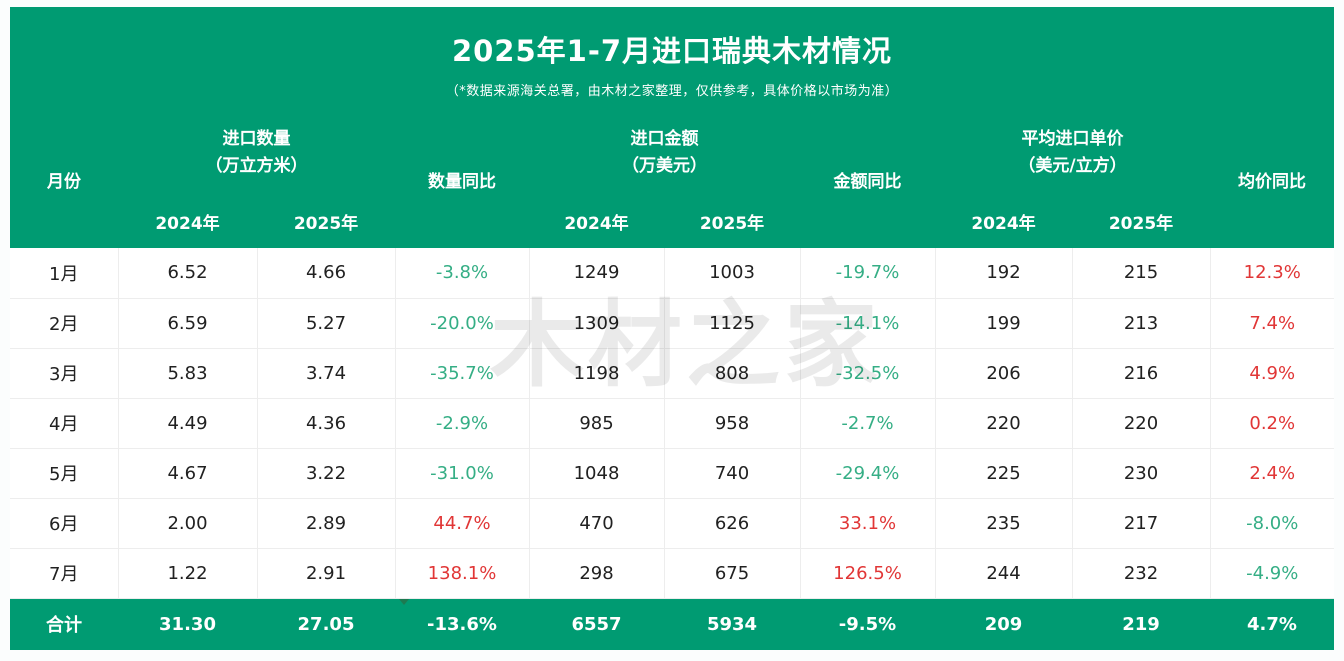 The image size is (1344, 661). Describe the element at coordinates (868, 373) in the screenshot. I see `amt-yoy-cell: -32.5%` at that location.